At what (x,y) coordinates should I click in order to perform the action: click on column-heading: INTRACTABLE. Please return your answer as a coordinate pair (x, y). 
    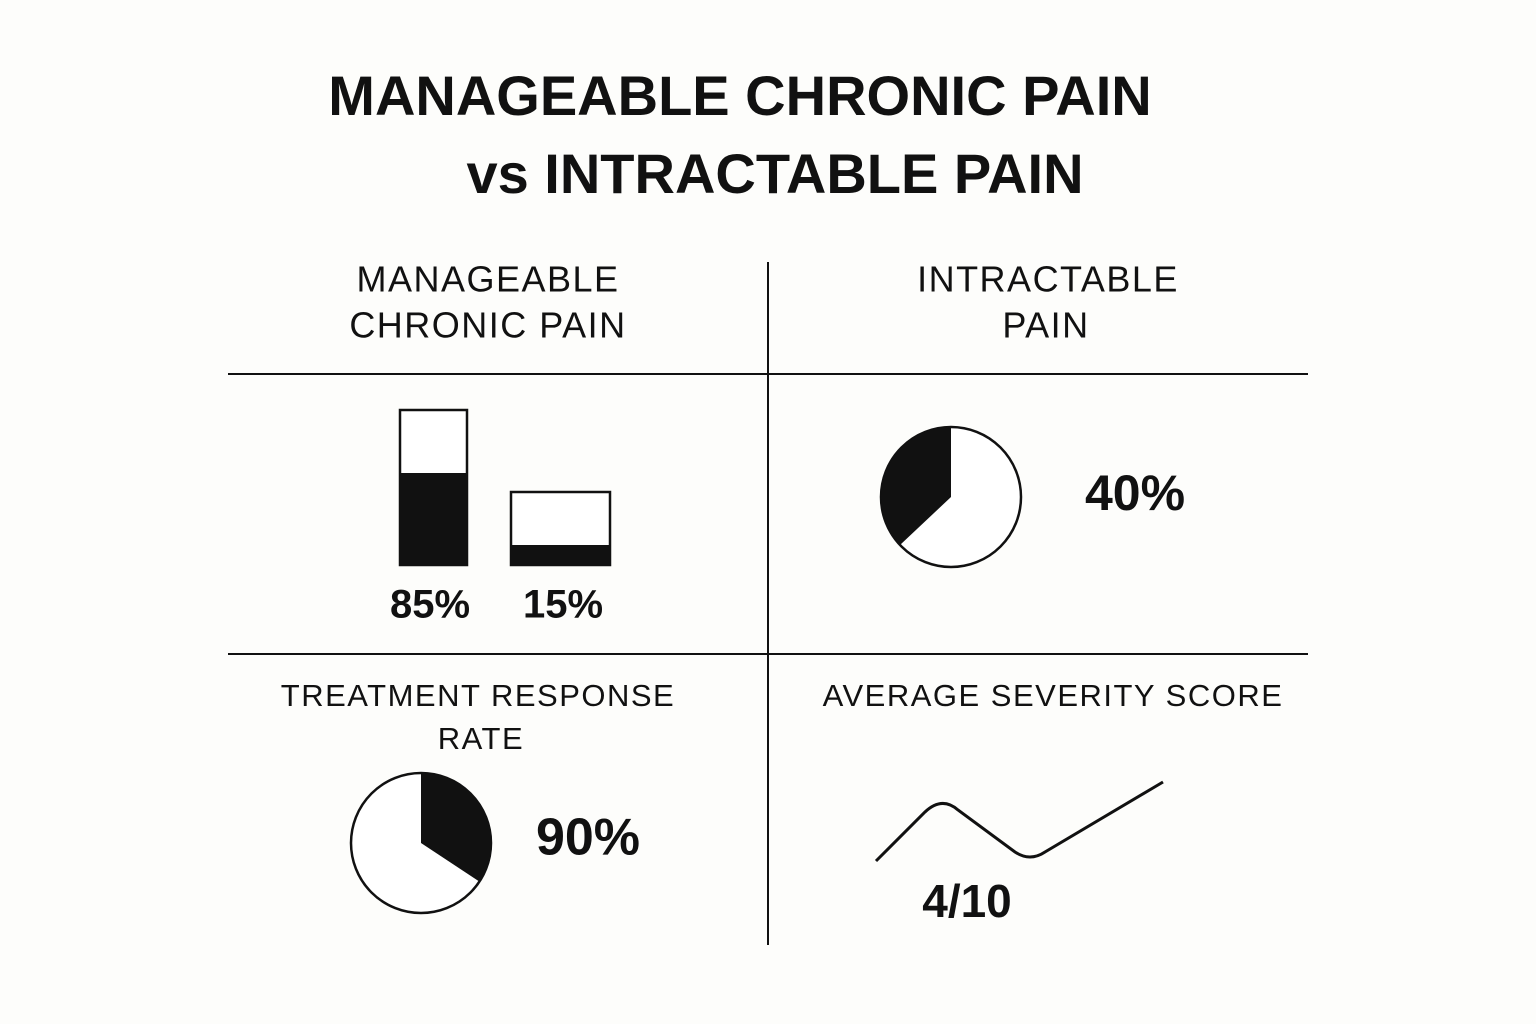
    Looking at the image, I should click on (1048, 279).